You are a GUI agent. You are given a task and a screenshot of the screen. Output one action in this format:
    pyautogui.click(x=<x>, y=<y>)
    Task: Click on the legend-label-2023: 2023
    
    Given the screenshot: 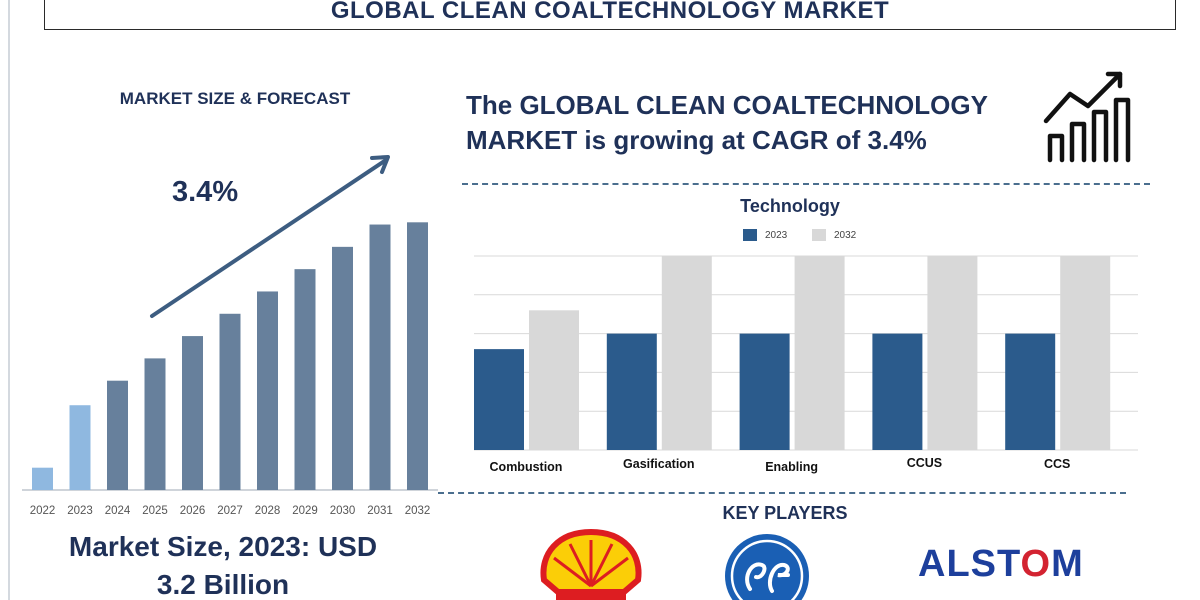 What is the action you would take?
    pyautogui.click(x=776, y=235)
    